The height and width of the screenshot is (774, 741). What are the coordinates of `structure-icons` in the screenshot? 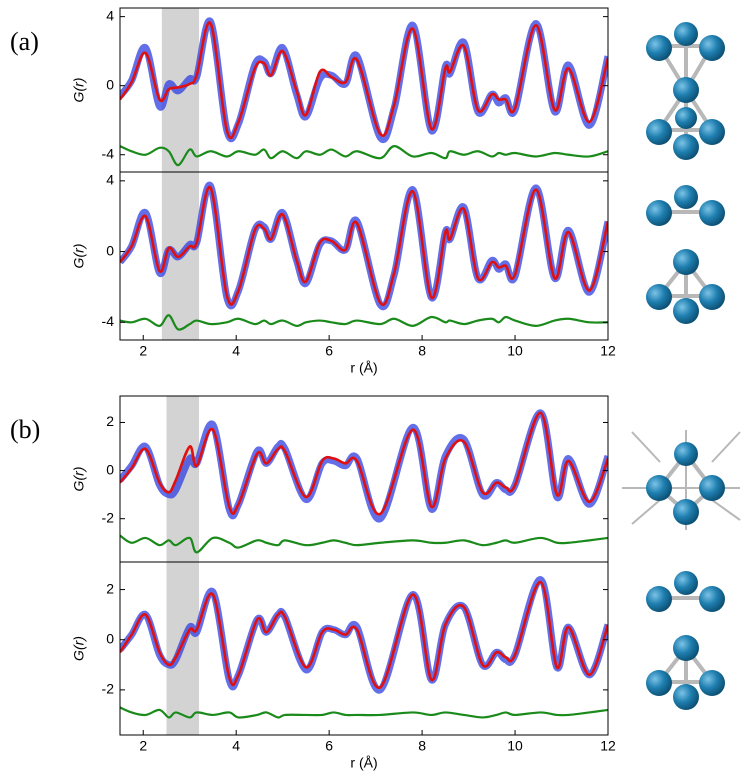 It's located at (681, 366).